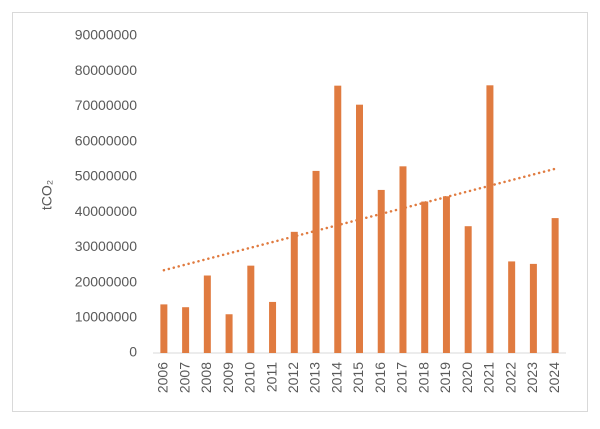  I want to click on x-tick-label: 2016, so click(380, 377).